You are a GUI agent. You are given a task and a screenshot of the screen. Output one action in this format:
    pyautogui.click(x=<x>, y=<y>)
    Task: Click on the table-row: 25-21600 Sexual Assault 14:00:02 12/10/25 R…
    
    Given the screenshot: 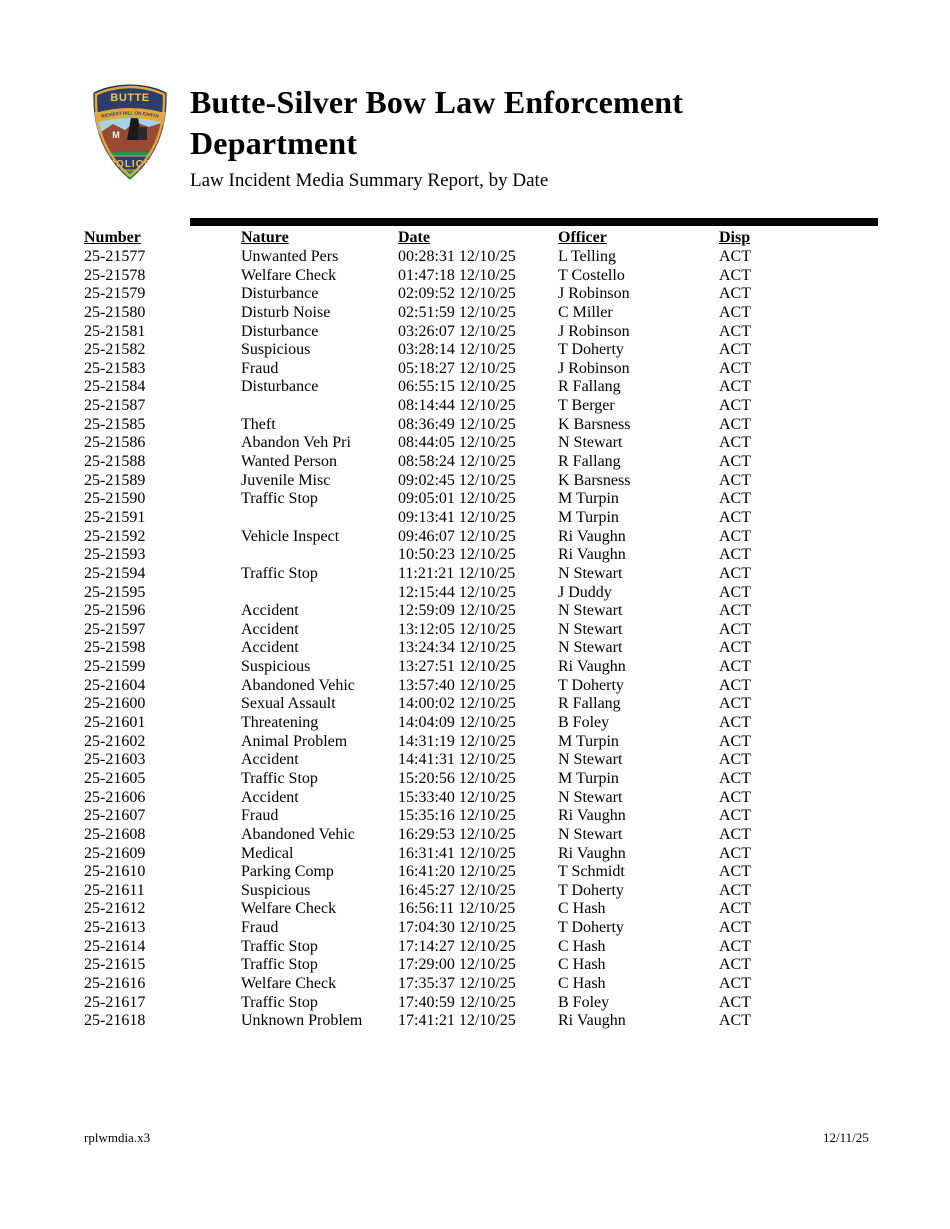 What is the action you would take?
    pyautogui.click(x=479, y=704)
    